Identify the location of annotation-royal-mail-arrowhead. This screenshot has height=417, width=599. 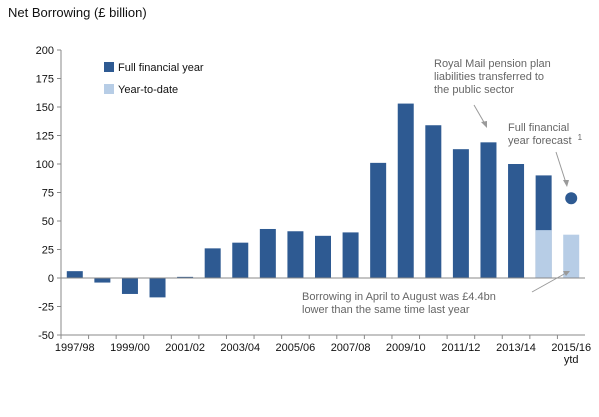
(484, 124).